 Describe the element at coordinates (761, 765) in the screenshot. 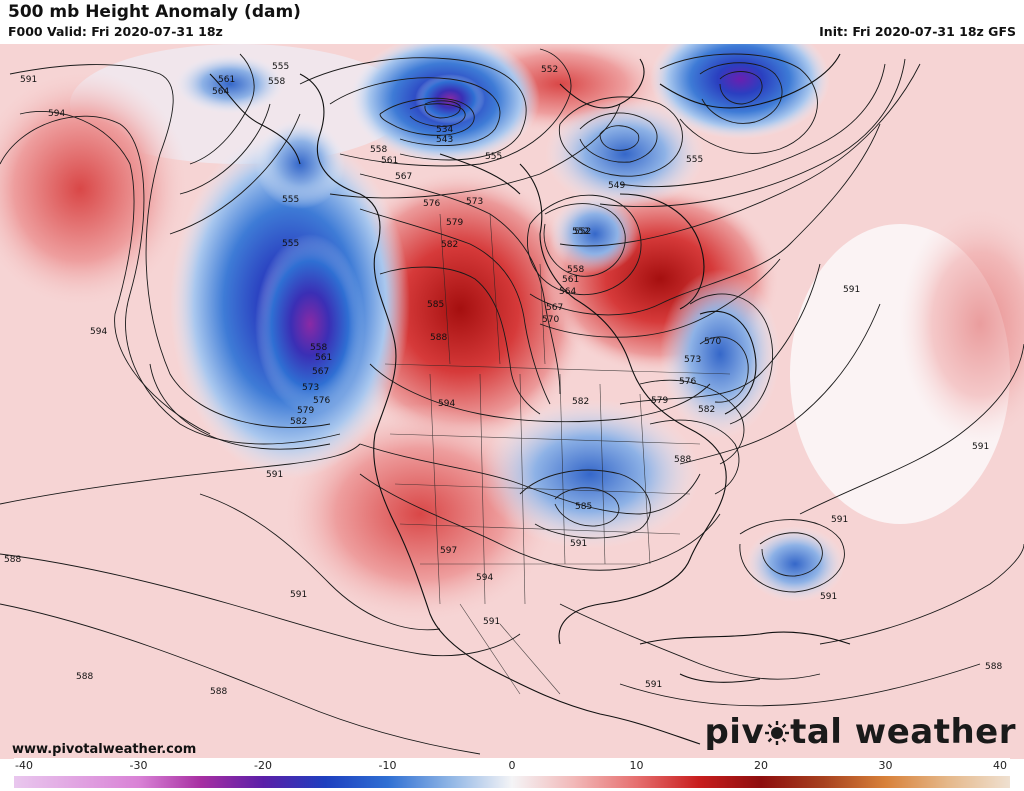

I see `colorbar-tick-label: 20` at that location.